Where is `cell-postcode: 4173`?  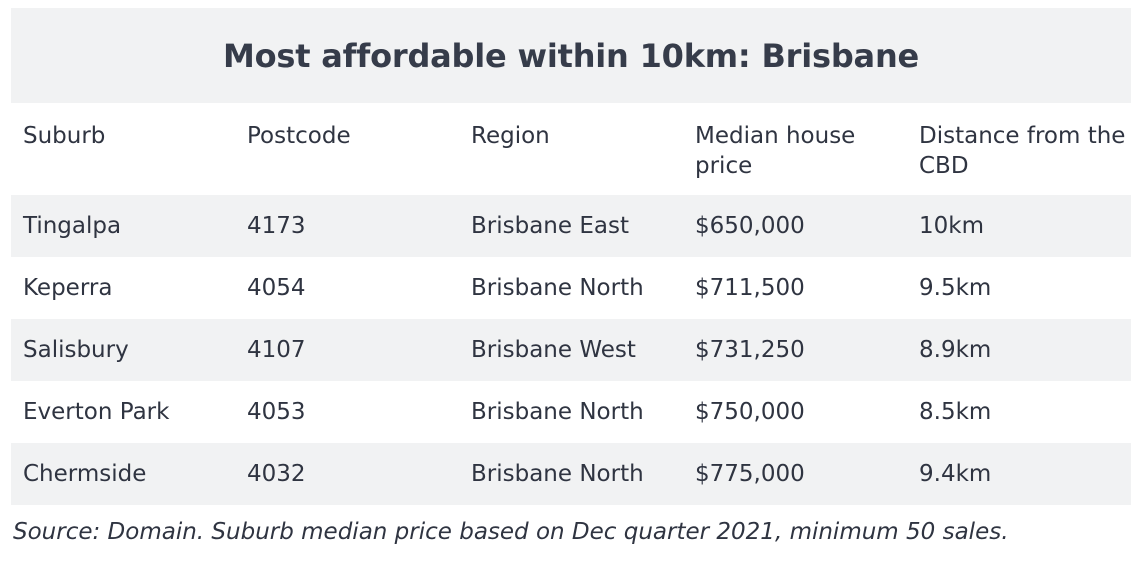
cell-postcode: 4173 is located at coordinates (276, 226).